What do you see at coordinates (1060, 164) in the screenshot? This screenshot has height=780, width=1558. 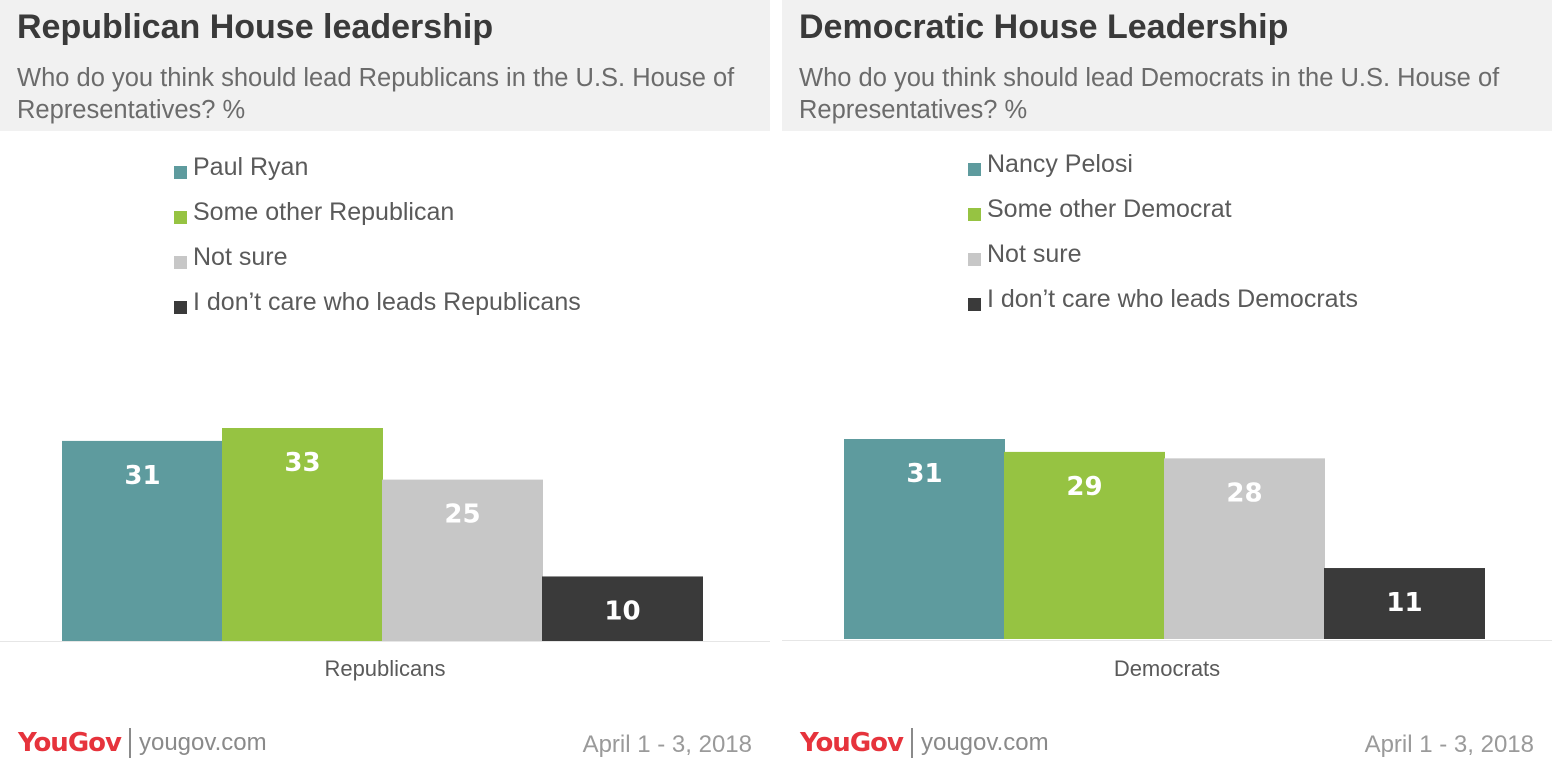 I see `legend-label: Nancy Pelosi` at bounding box center [1060, 164].